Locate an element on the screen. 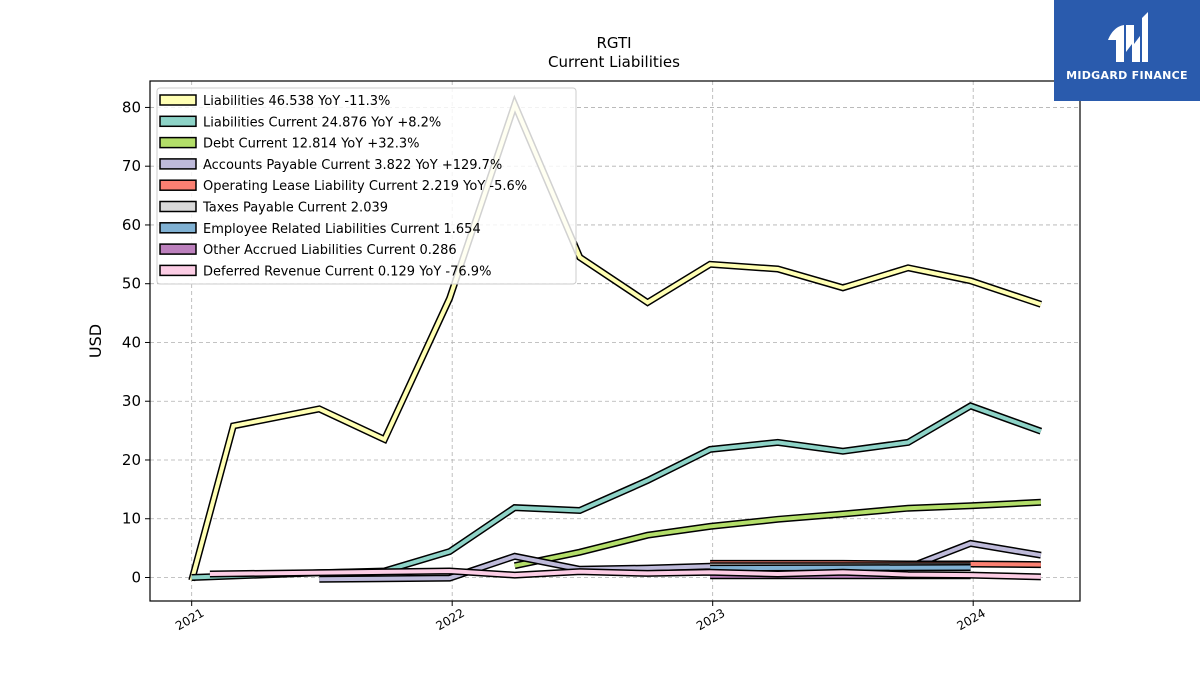 Image resolution: width=1200 pixels, height=675 pixels. y-tick-label: 60 is located at coordinates (131, 225).